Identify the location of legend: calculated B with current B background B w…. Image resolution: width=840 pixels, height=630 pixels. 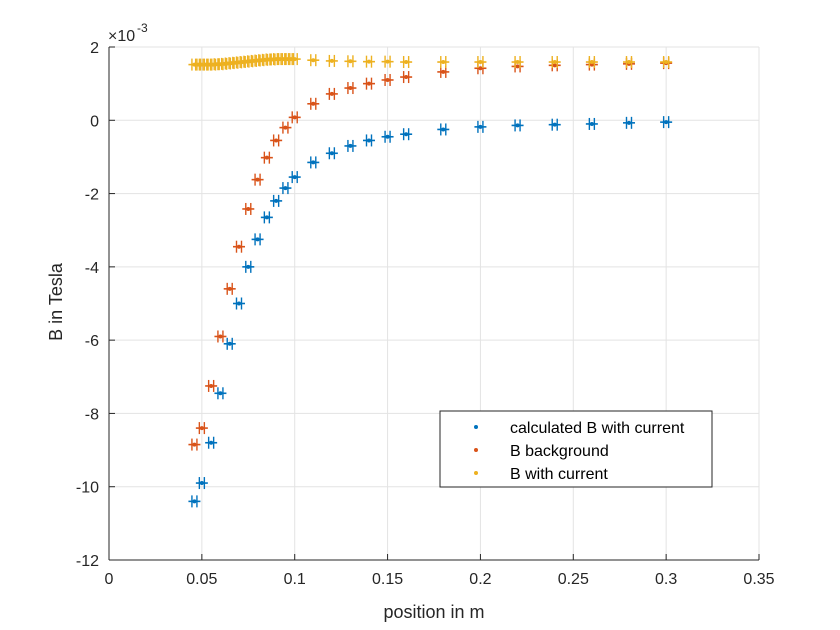
(576, 449).